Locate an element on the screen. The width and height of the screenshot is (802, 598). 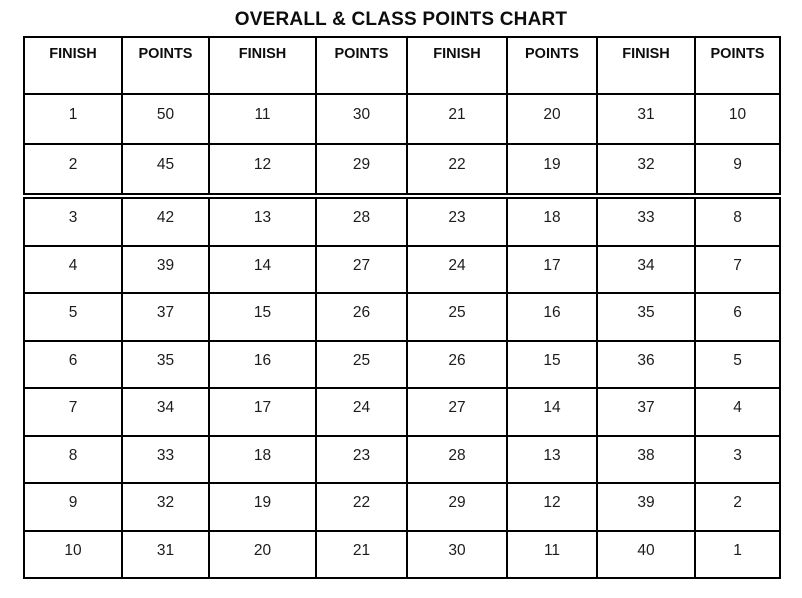
points-cell: 16 is located at coordinates (552, 317).